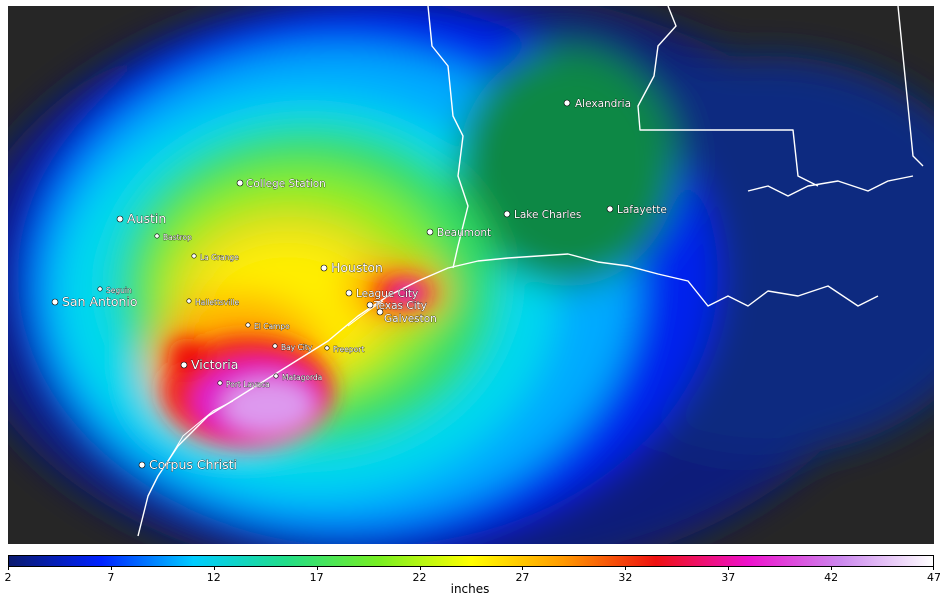 The height and width of the screenshot is (601, 940). What do you see at coordinates (297, 347) in the screenshot?
I see `city-label: Bay City` at bounding box center [297, 347].